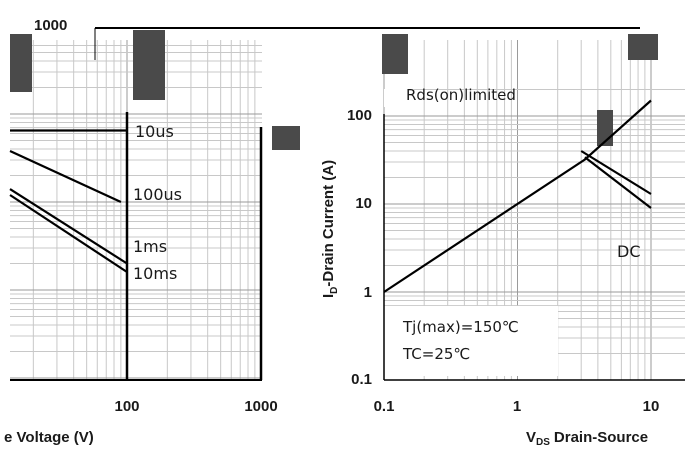 Image resolution: width=685 pixels, height=452 pixels. What do you see at coordinates (150, 246) in the screenshot?
I see `left-series-label: 1ms` at bounding box center [150, 246].